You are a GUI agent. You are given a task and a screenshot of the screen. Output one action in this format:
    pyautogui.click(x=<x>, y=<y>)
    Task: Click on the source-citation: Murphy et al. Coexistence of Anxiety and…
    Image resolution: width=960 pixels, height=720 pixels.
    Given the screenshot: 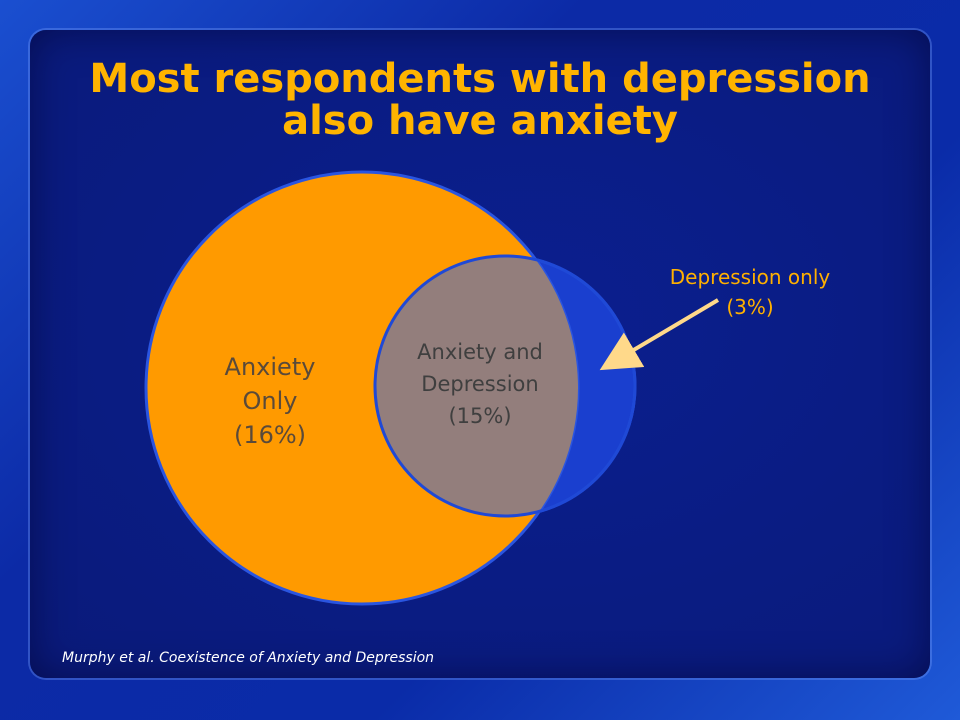 What is the action you would take?
    pyautogui.click(x=248, y=658)
    